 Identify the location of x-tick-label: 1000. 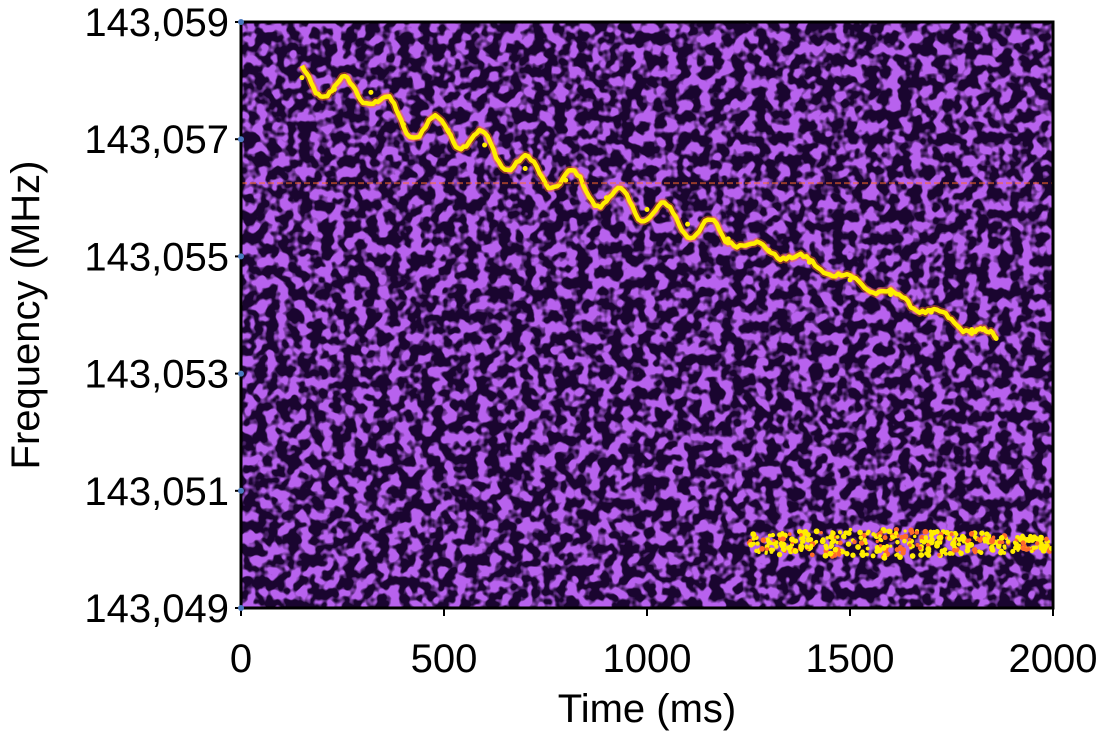
(647, 659).